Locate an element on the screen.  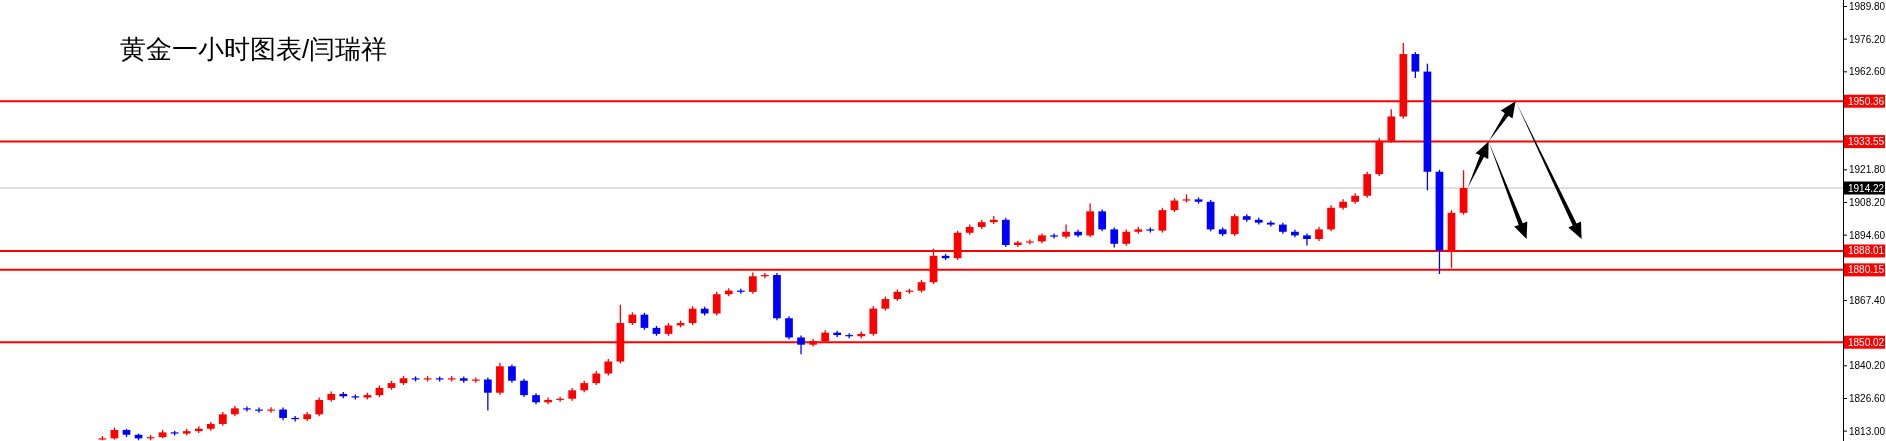
ref-line-label: 1933.55 is located at coordinates (1866, 142).